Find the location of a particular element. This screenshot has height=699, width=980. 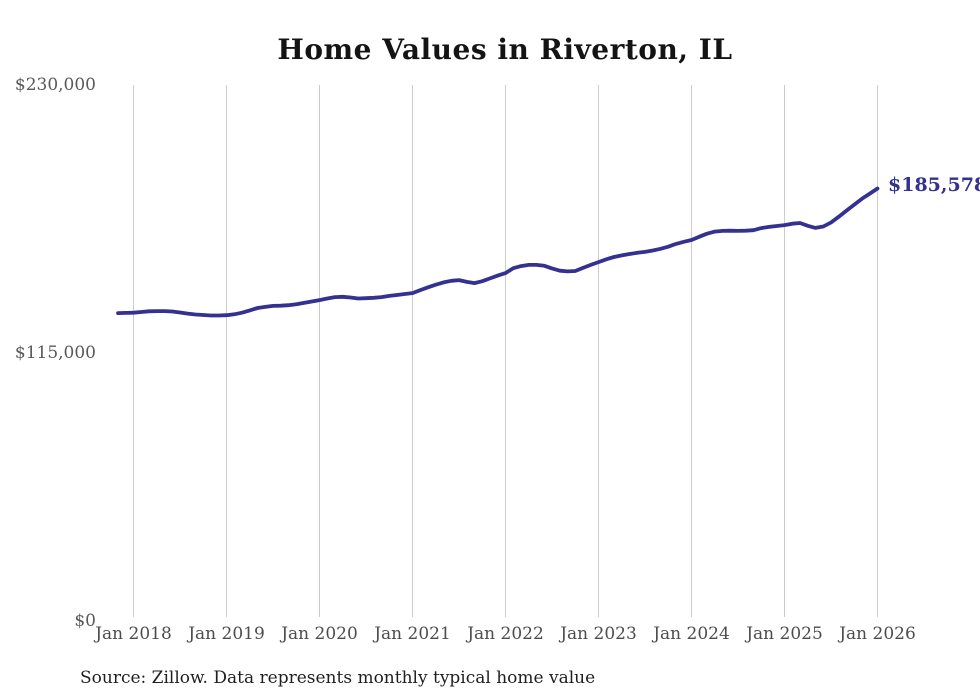

y-axis-label: $115,000 is located at coordinates (55, 353).